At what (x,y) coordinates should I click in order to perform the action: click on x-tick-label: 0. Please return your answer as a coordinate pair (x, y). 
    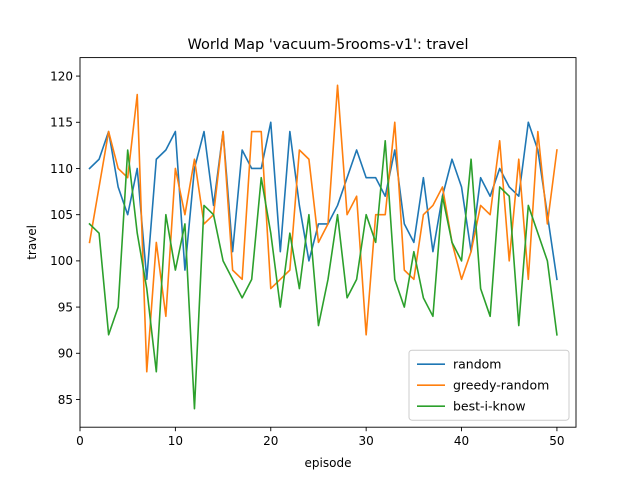
    Looking at the image, I should click on (80, 441).